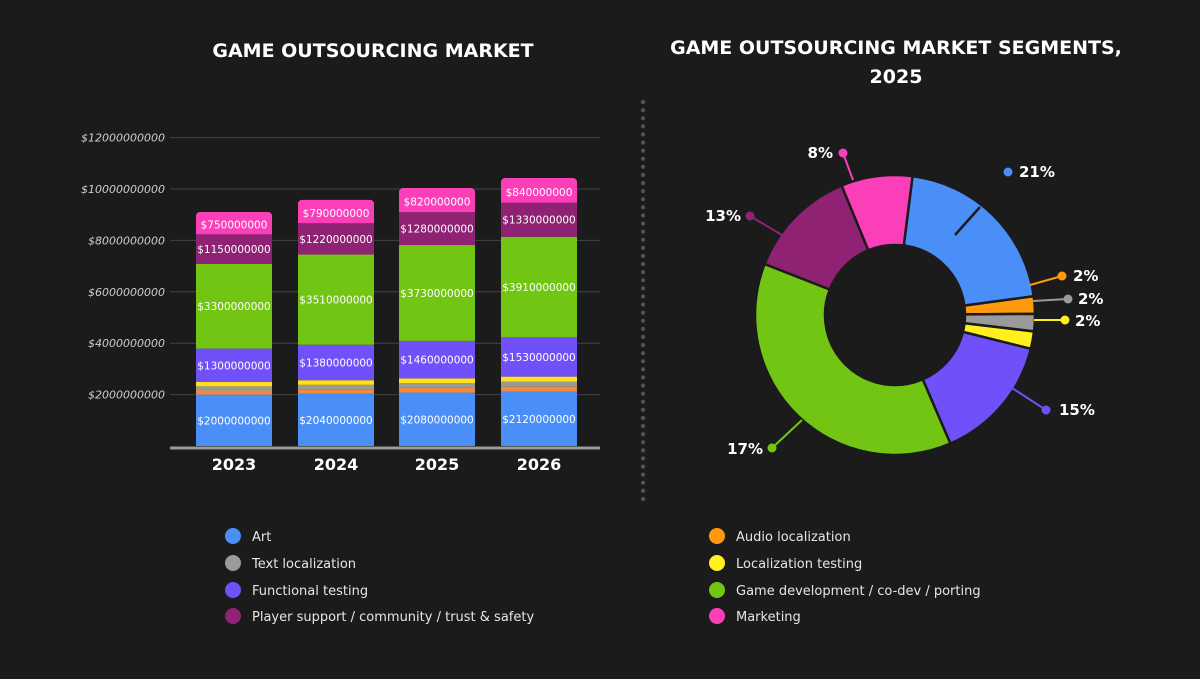 This screenshot has width=1200, height=679. I want to click on bar-value-label: $2120000000, so click(539, 420).